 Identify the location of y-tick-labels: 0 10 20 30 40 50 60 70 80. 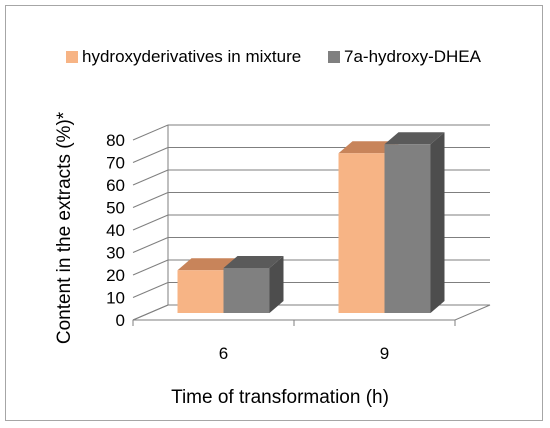
(115, 230).